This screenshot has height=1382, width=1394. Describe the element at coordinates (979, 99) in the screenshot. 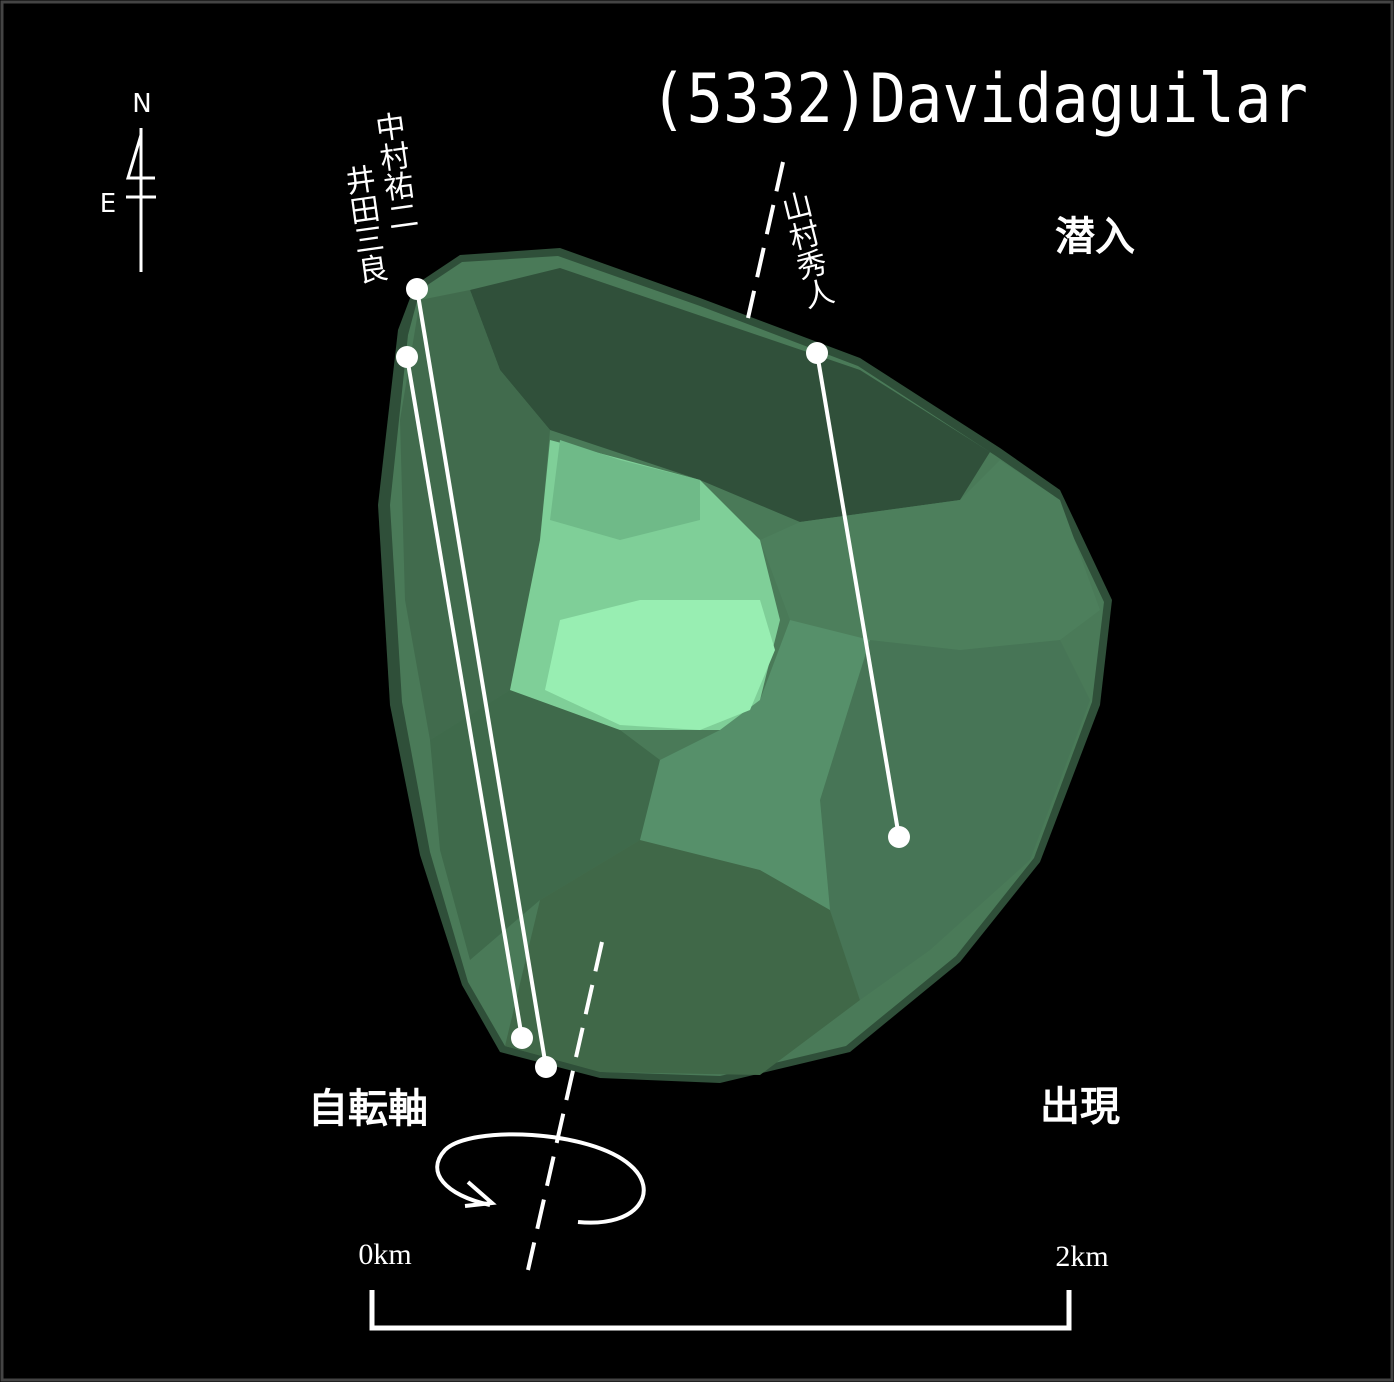

I see `title: (5332)Davidaguilar` at that location.